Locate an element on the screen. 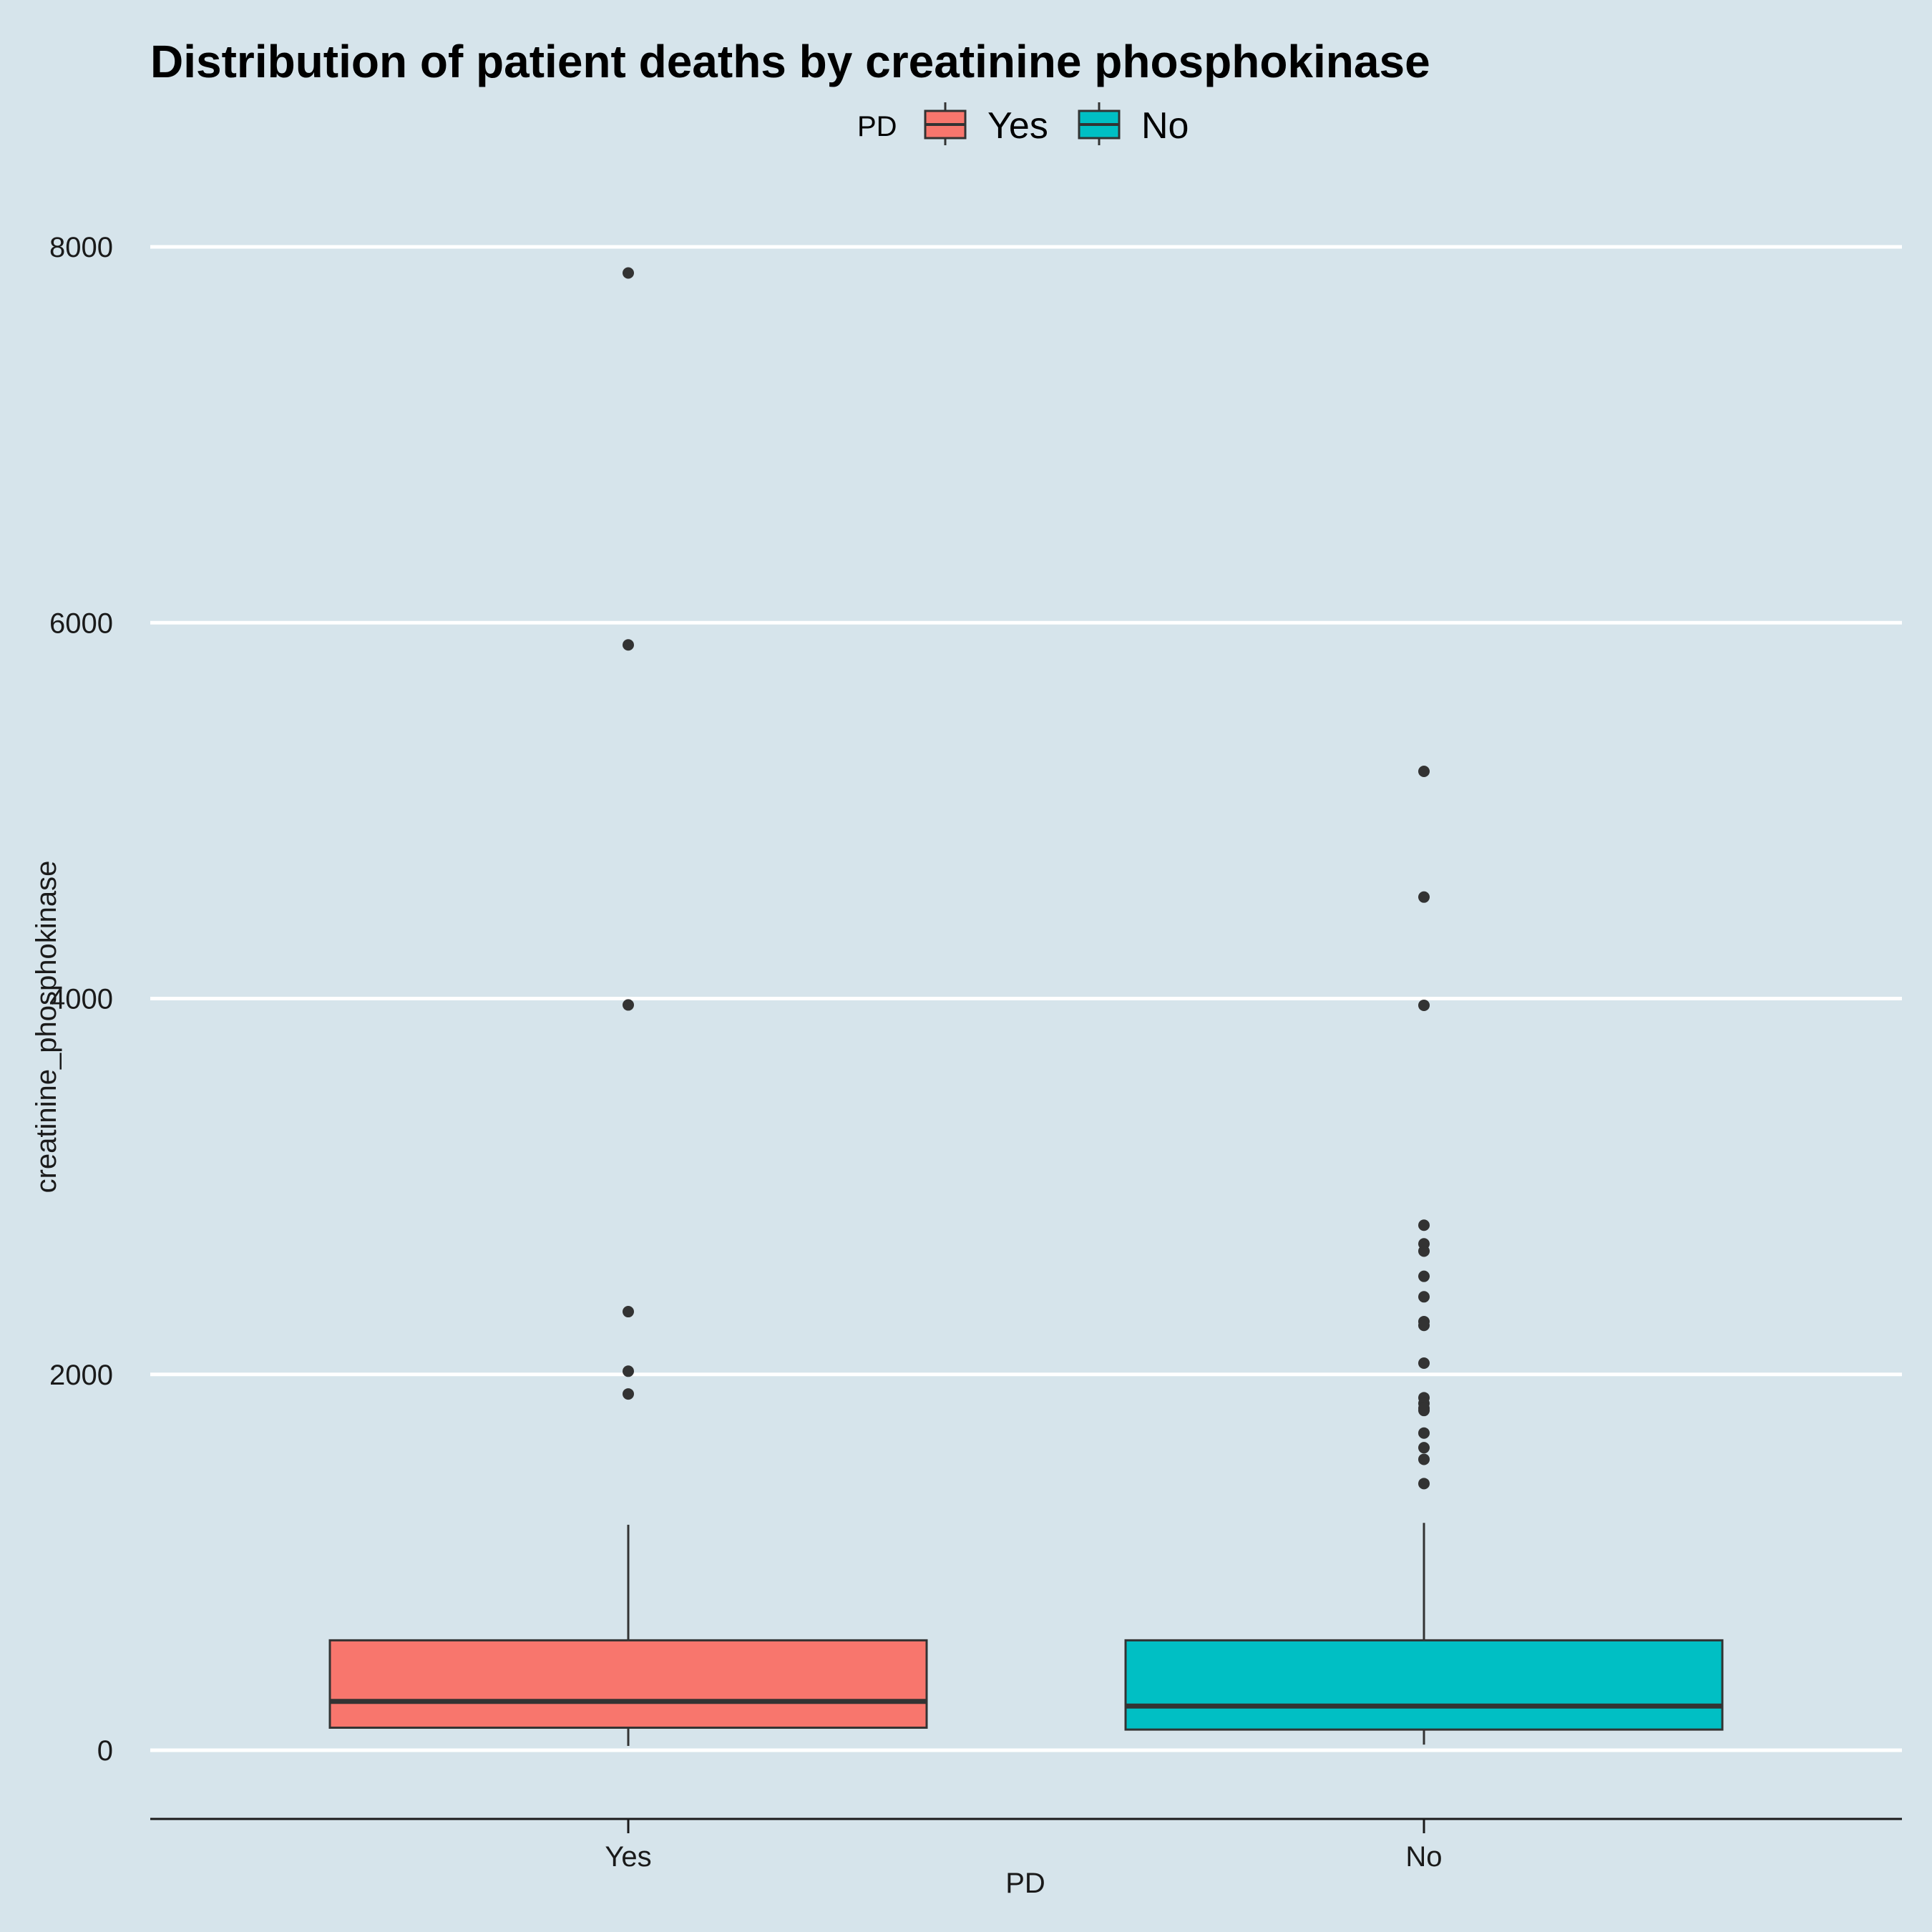 The height and width of the screenshot is (1932, 1932). legend-label: Yes is located at coordinates (1017, 126).